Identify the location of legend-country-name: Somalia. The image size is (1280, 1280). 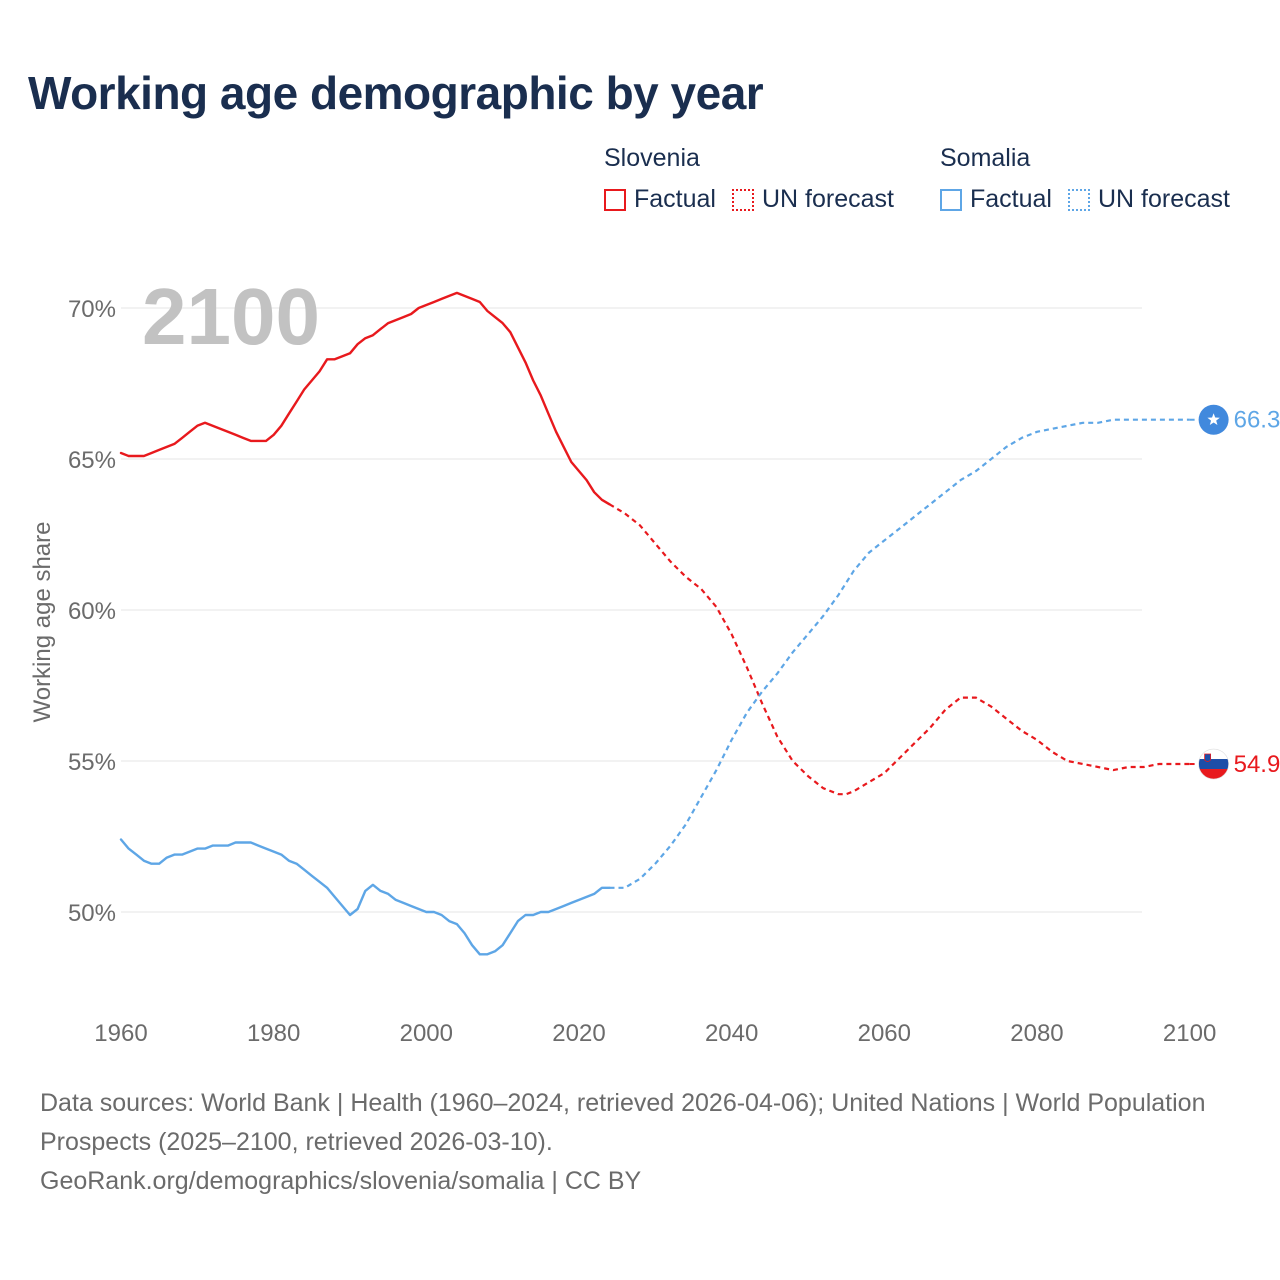
(985, 158).